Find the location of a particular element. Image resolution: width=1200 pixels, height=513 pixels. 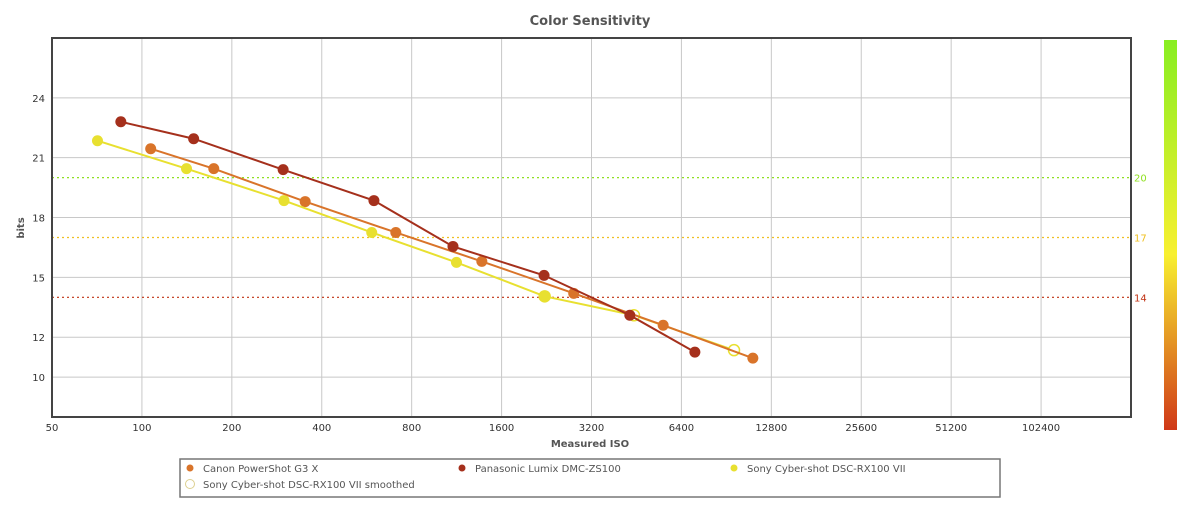

y-tick-label: 24 is located at coordinates (38, 99).